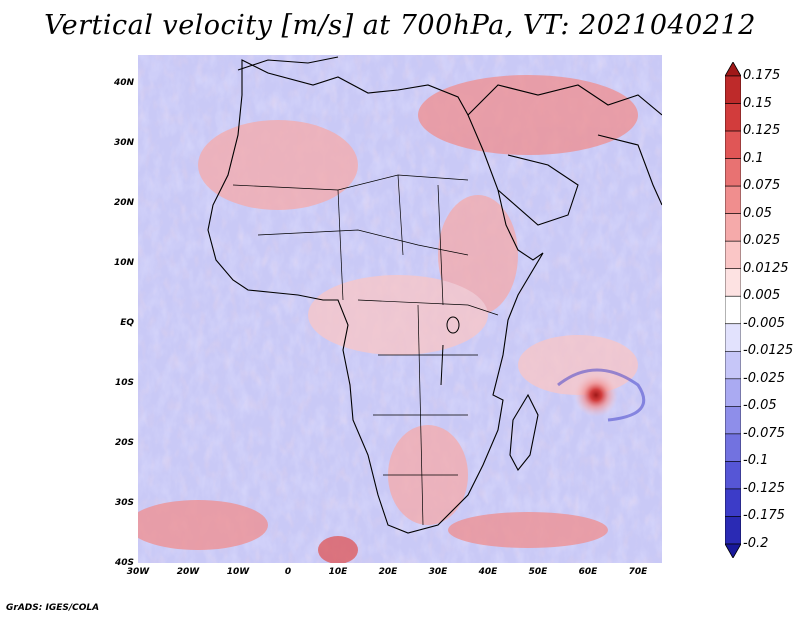 This screenshot has width=800, height=618. Describe the element at coordinates (338, 572) in the screenshot. I see `lon-tick-label: 10E` at that location.